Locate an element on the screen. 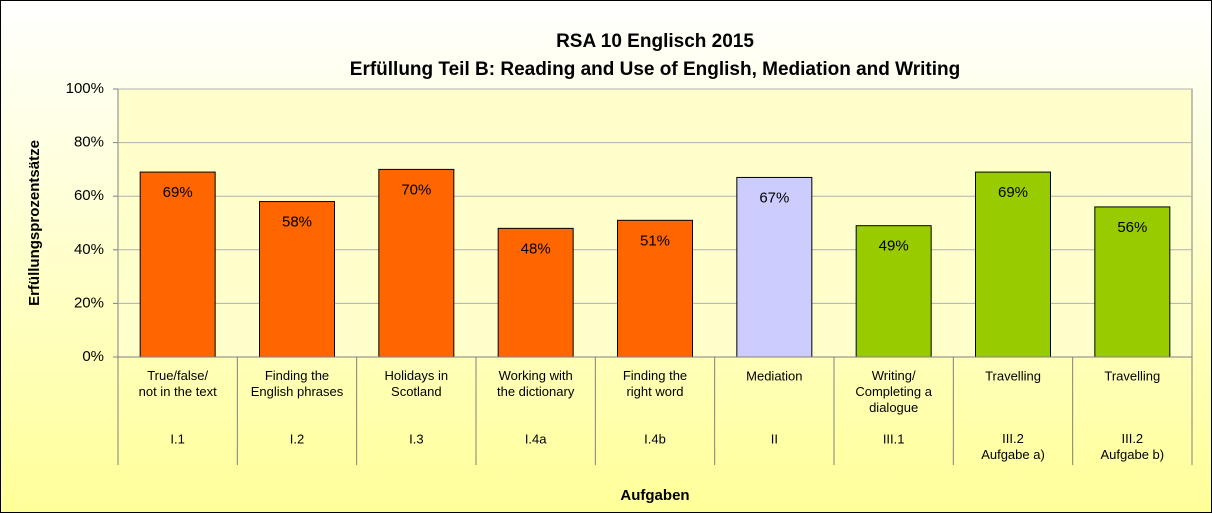 This screenshot has height=513, width=1212. y-tick-label: 100% is located at coordinates (85, 88).